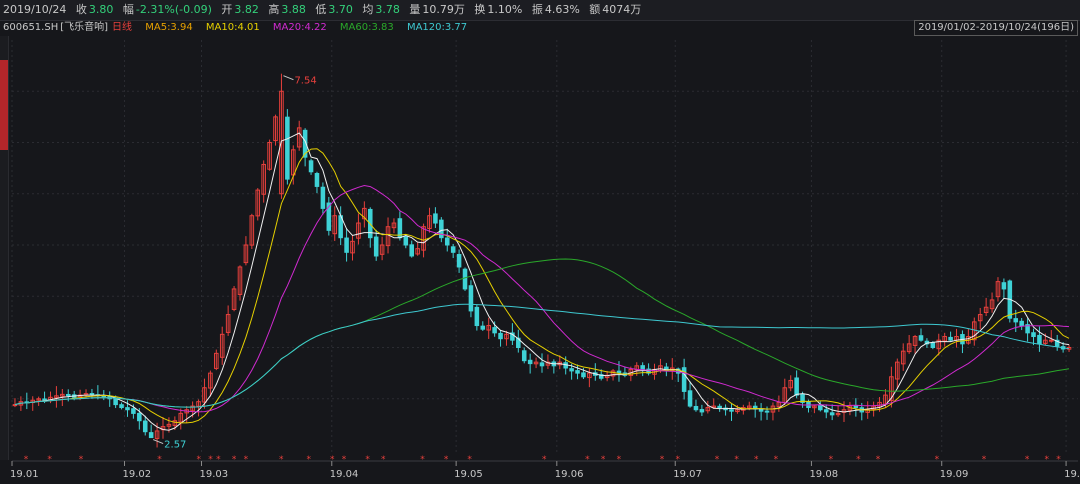  Describe the element at coordinates (4, 105) in the screenshot. I see `active-indicator` at that location.